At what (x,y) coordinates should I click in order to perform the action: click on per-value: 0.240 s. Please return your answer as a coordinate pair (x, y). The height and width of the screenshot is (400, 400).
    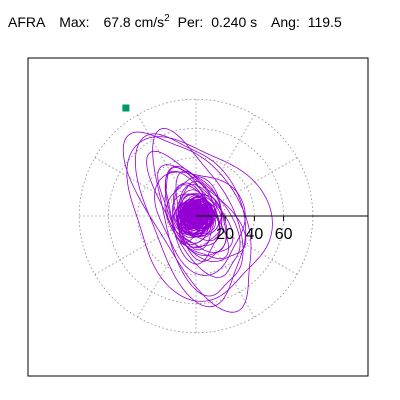
    Looking at the image, I should click on (234, 22).